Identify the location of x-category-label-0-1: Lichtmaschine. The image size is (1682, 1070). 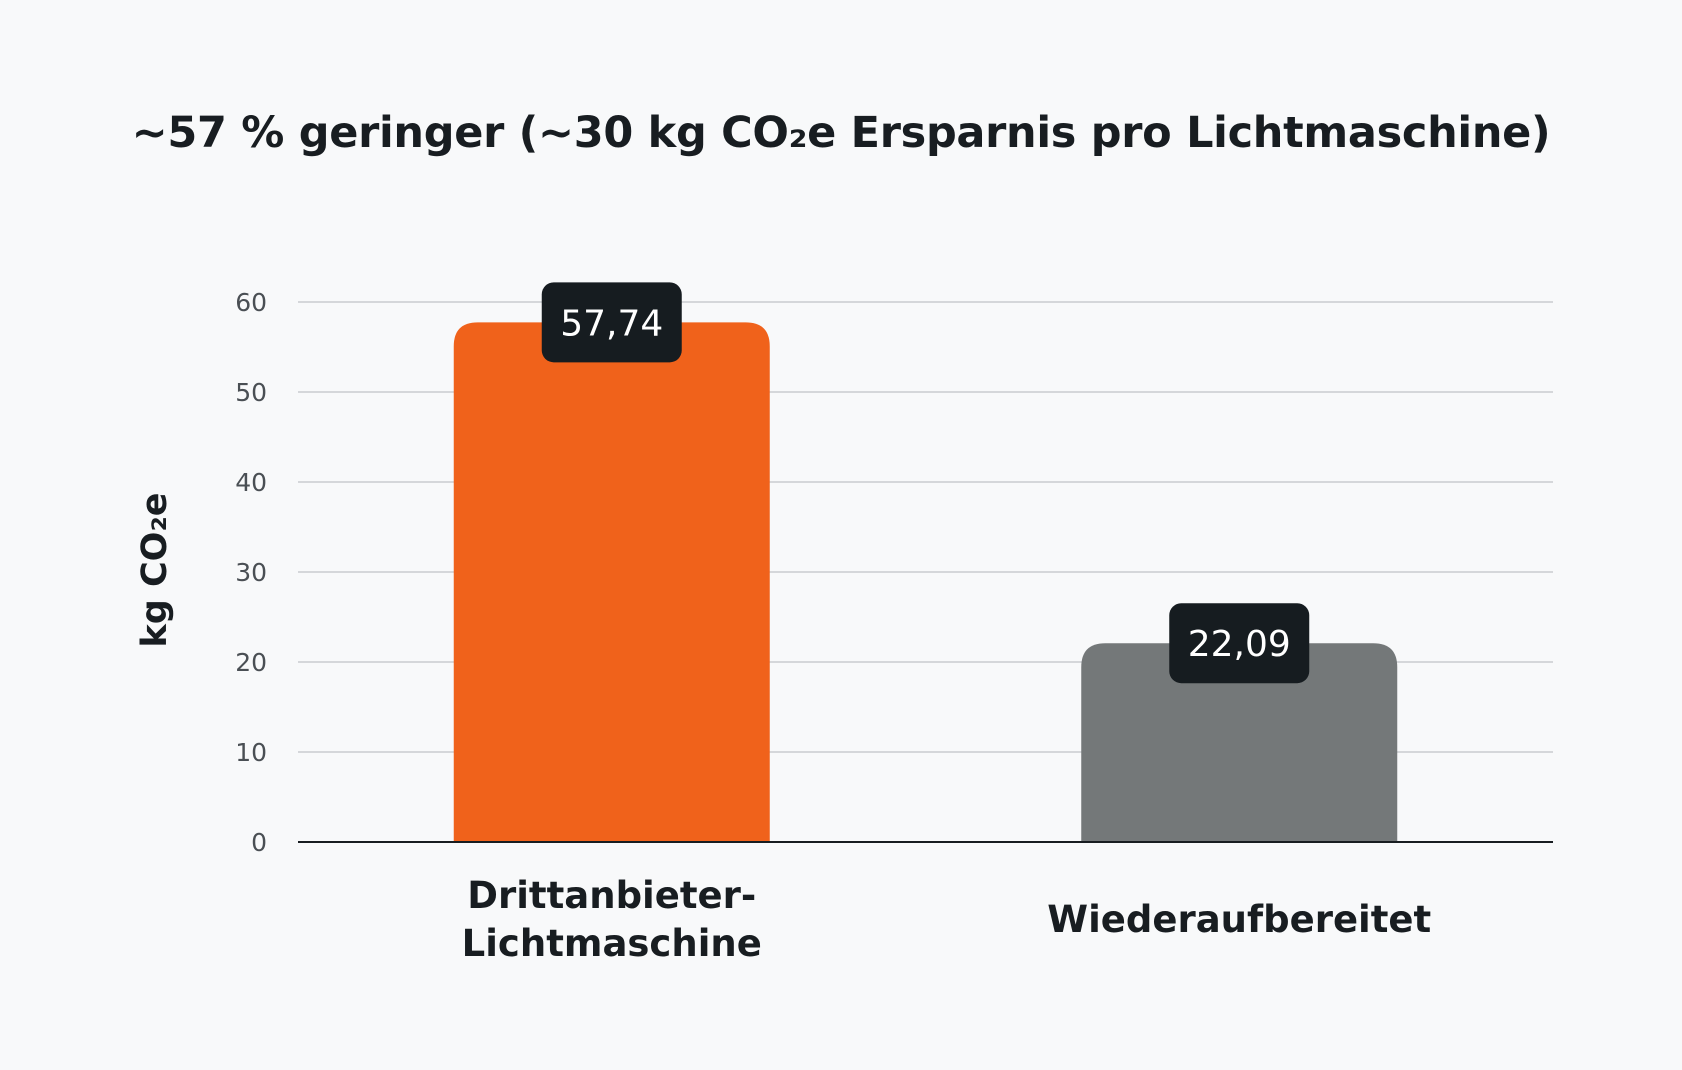
(612, 943).